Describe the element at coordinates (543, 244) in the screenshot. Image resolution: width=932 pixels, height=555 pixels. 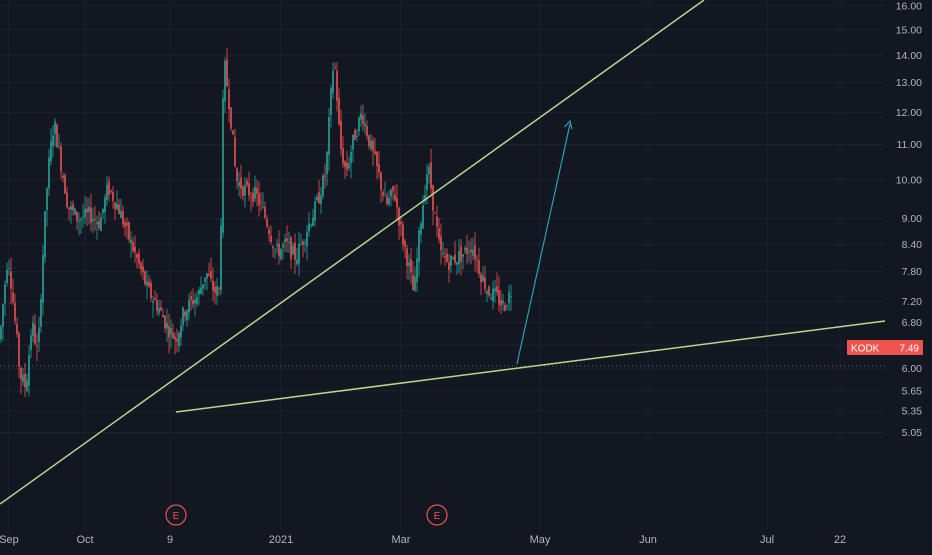
I see `projection-arrow` at that location.